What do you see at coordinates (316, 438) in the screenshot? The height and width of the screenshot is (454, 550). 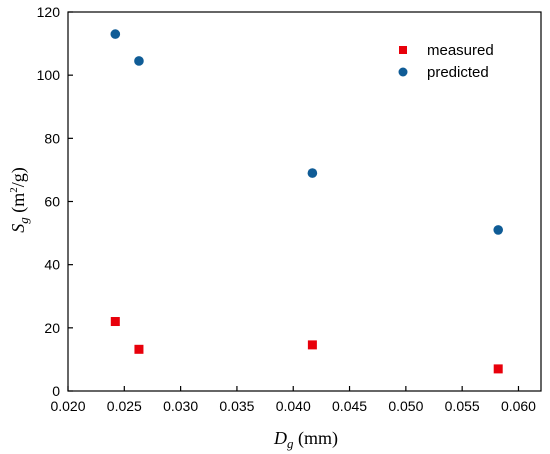 I see `x-axis-title-unit: (mm)` at bounding box center [316, 438].